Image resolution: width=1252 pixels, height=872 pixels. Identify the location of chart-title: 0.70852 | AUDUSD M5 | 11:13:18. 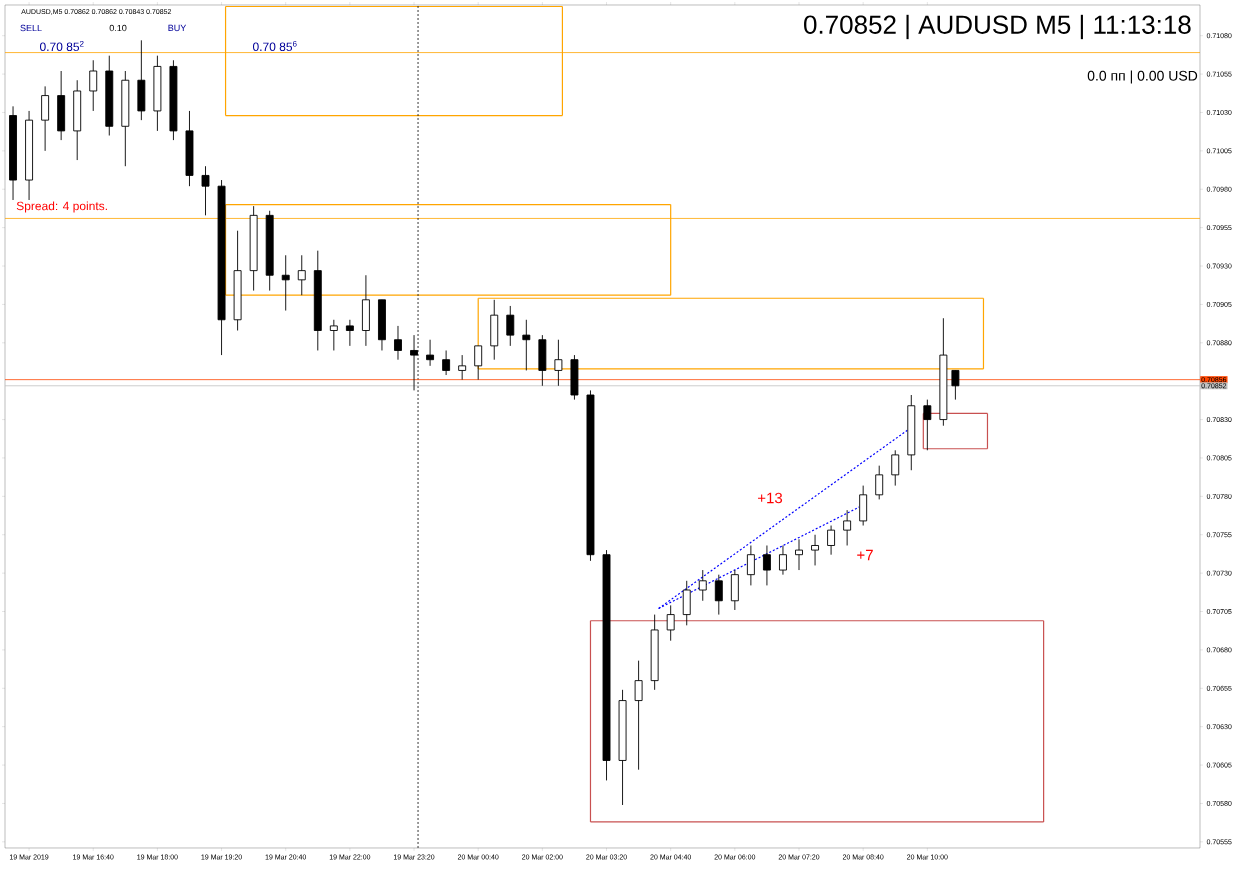
(997, 27).